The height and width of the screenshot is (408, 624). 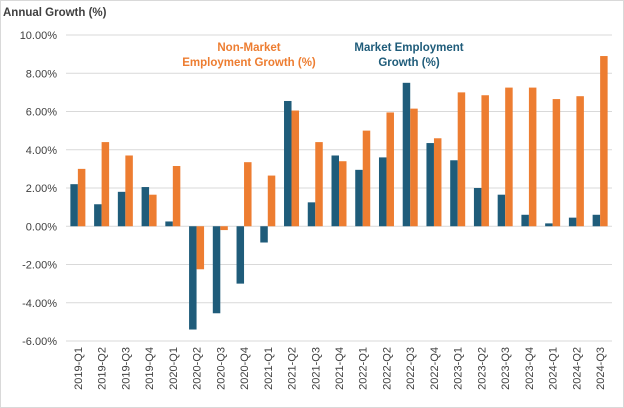 I want to click on x-tick-label: 2021-Q4, so click(x=340, y=368).